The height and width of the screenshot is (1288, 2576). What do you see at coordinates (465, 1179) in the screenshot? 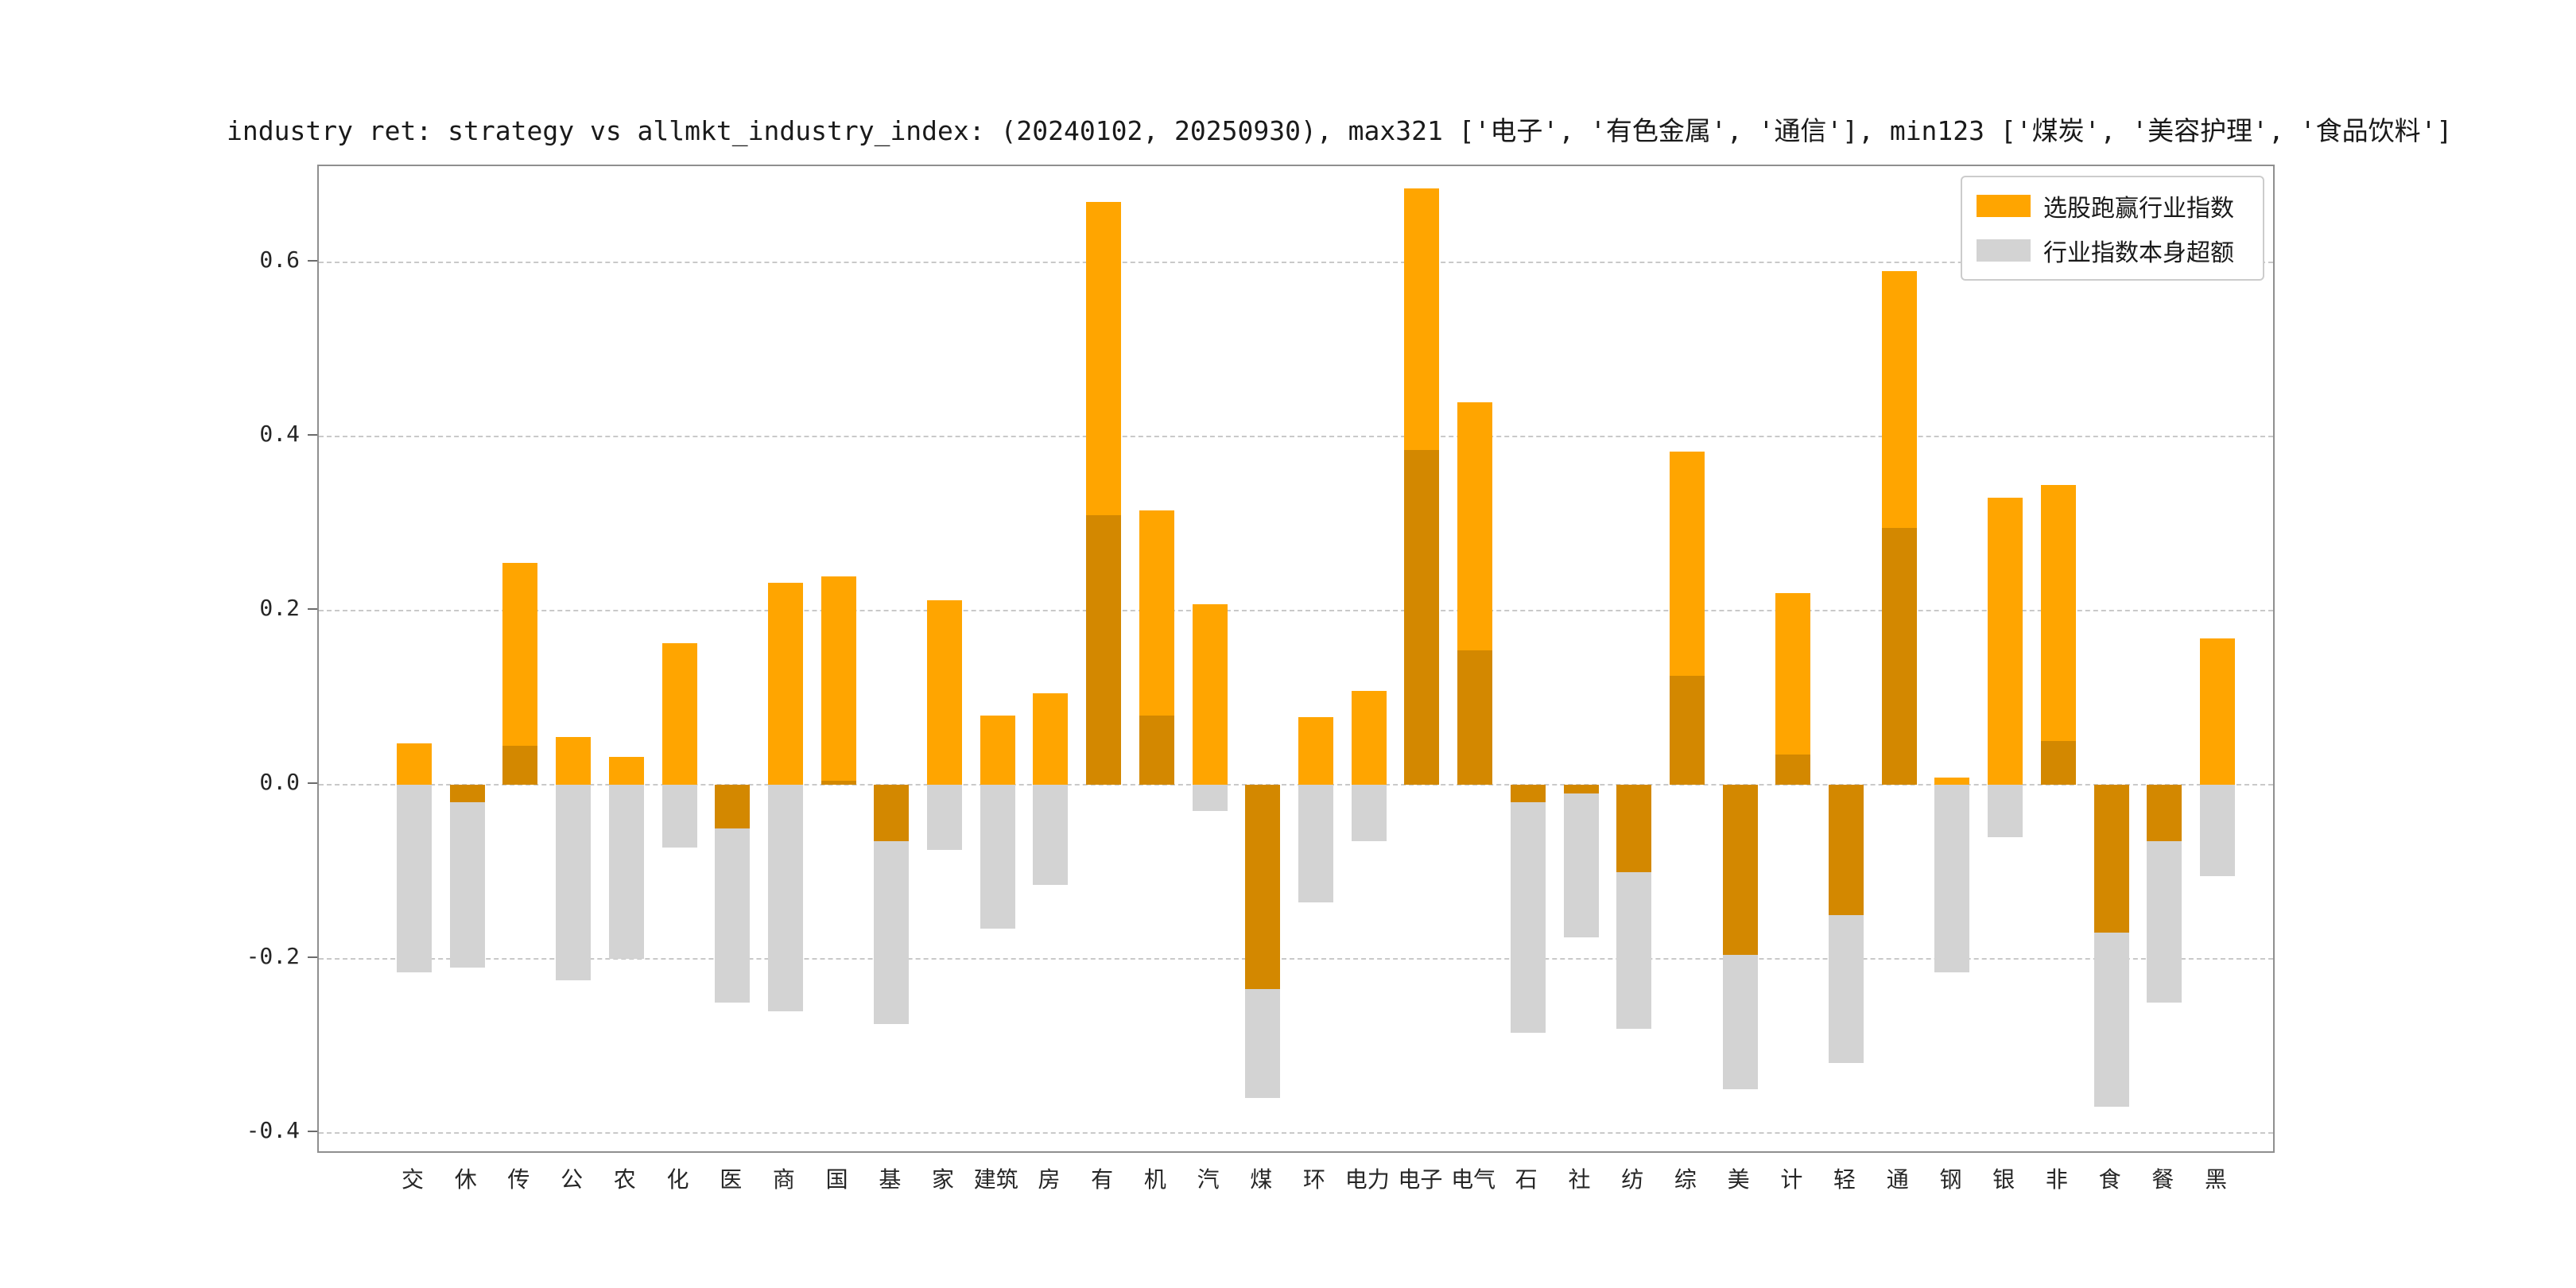
I see `x-tick-label: 休` at bounding box center [465, 1179].